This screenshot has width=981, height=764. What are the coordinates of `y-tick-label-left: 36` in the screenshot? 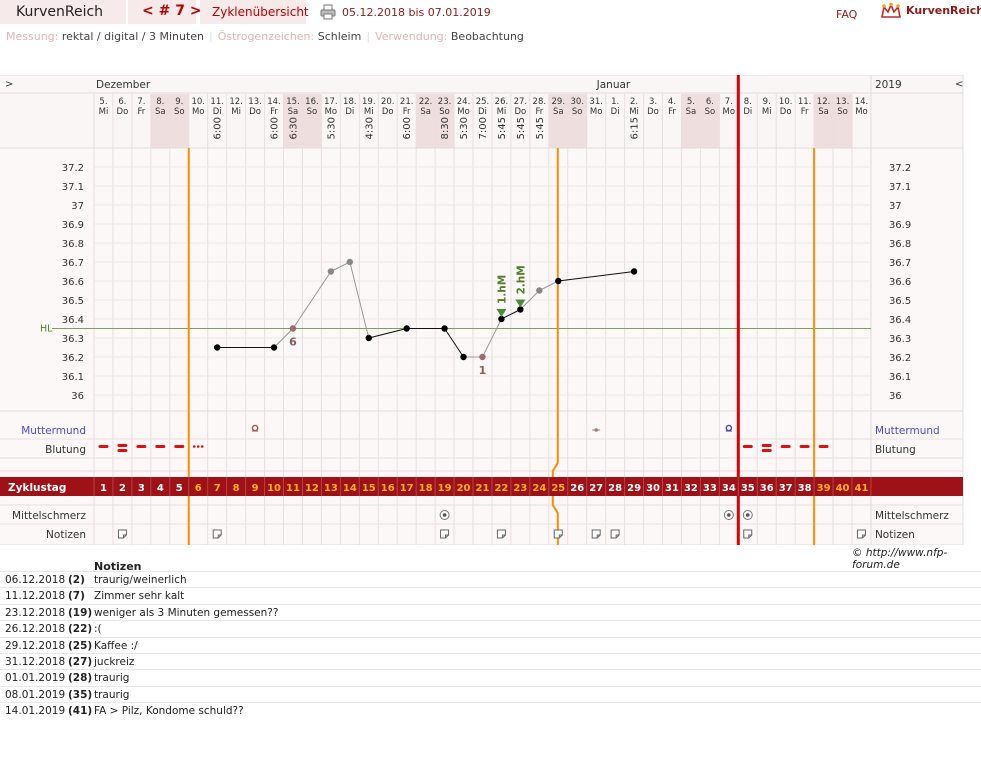 It's located at (77, 396).